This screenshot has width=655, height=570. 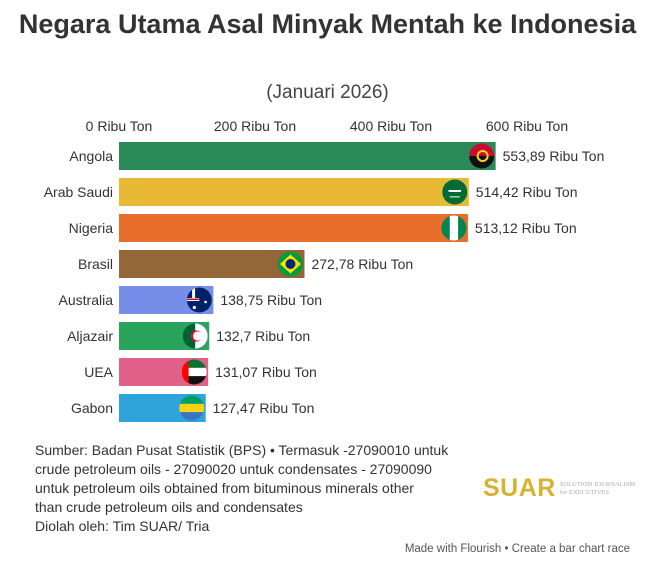 I want to click on value-label: 272,78 Ribu Ton, so click(x=362, y=264).